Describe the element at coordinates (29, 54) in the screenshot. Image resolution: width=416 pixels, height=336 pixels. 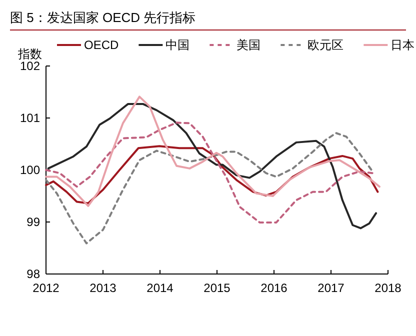
I see `y-axis-title: 指数` at that location.